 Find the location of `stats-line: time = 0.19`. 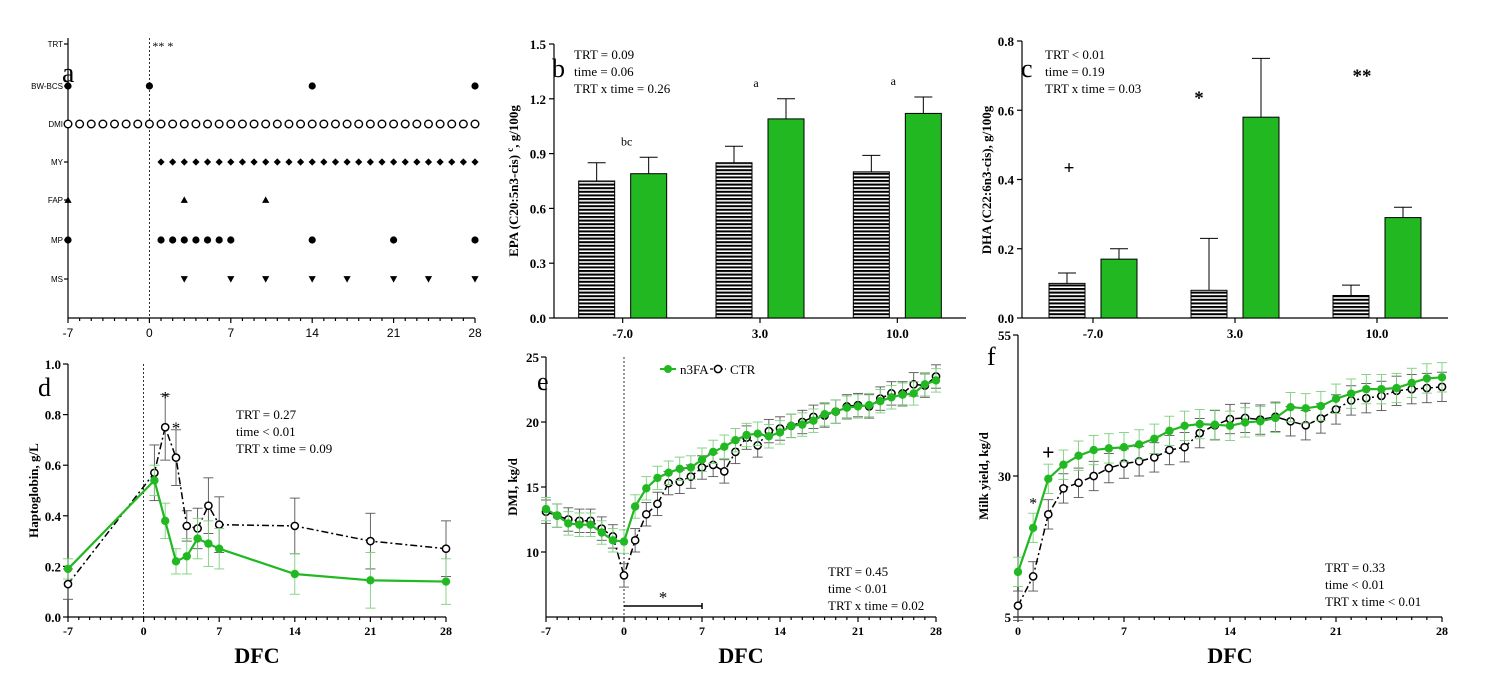

stats-line: time = 0.19 is located at coordinates (1075, 71).